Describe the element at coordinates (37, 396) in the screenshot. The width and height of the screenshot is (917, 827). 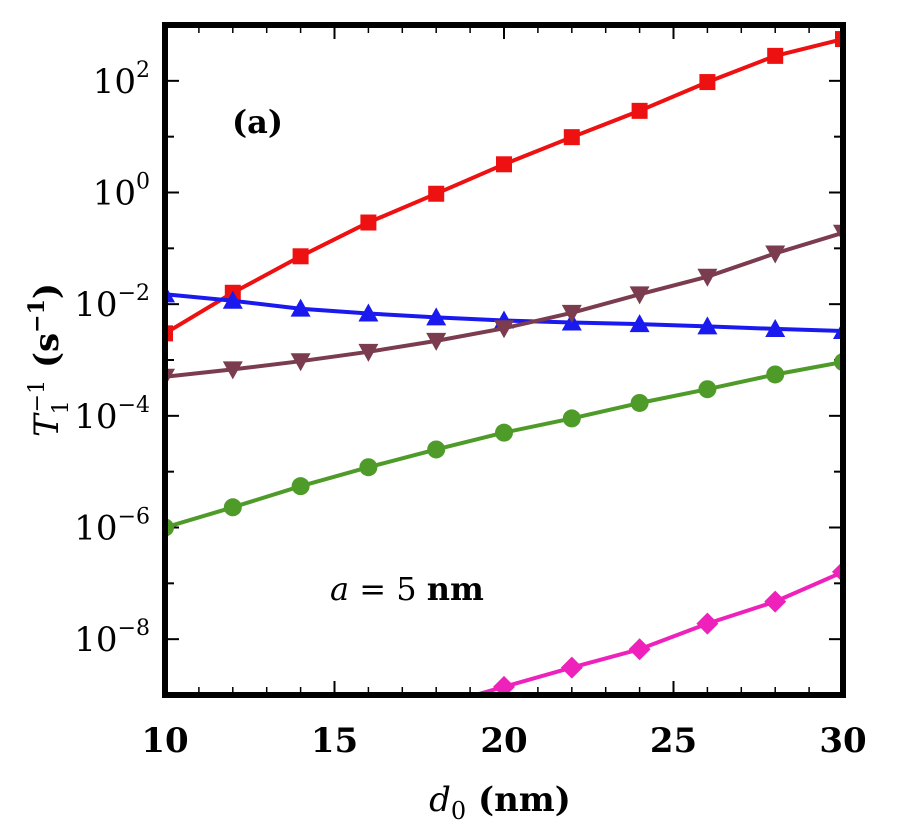
I see `y-axis-label-sup: −1` at that location.